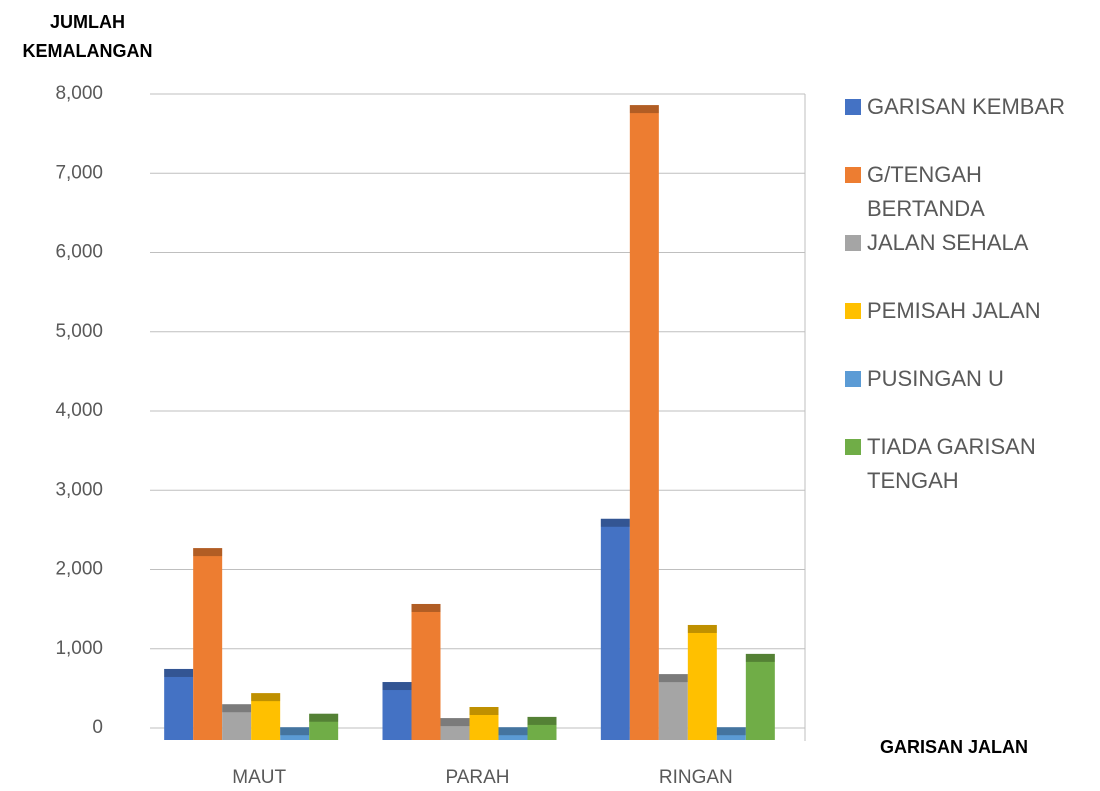  I want to click on legend-label: JALAN SEHALA, so click(948, 242).